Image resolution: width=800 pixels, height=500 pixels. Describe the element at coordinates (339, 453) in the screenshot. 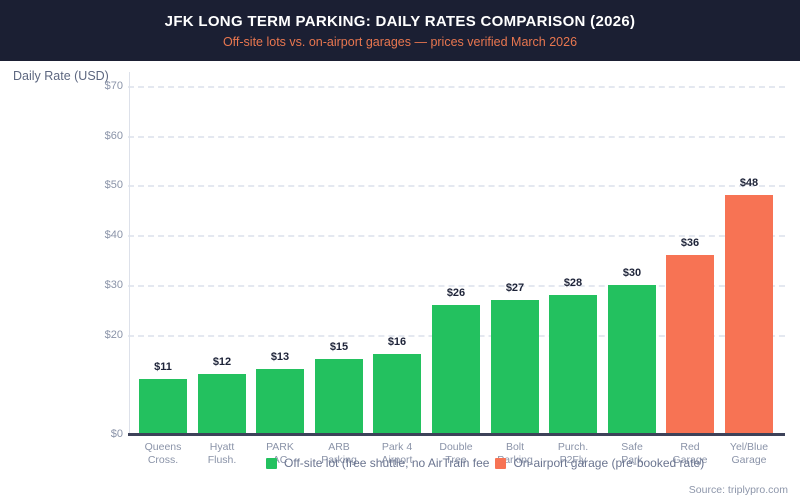

I see `x-category-label: ARB Parking` at that location.